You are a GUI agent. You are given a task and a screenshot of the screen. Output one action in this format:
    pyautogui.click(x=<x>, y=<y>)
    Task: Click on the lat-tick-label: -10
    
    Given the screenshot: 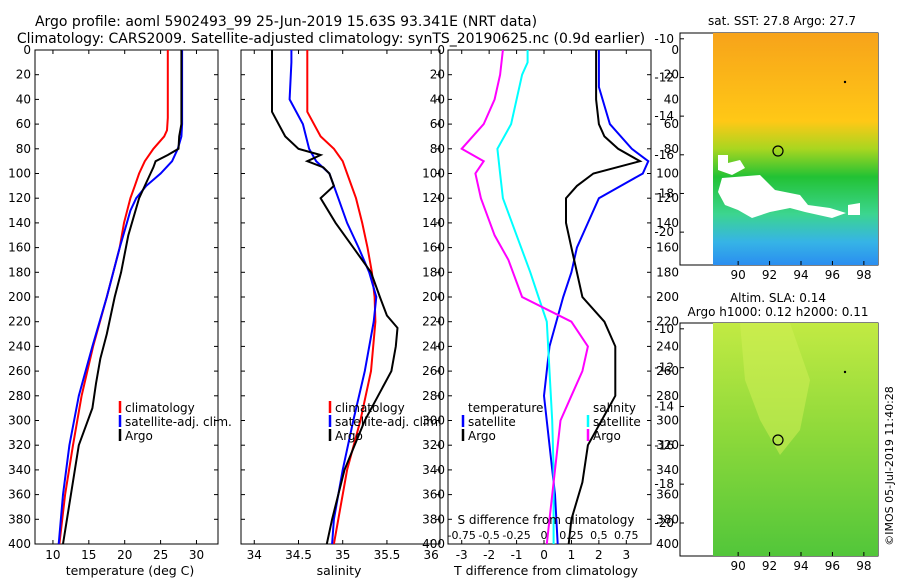 What is the action you would take?
    pyautogui.click(x=664, y=329)
    